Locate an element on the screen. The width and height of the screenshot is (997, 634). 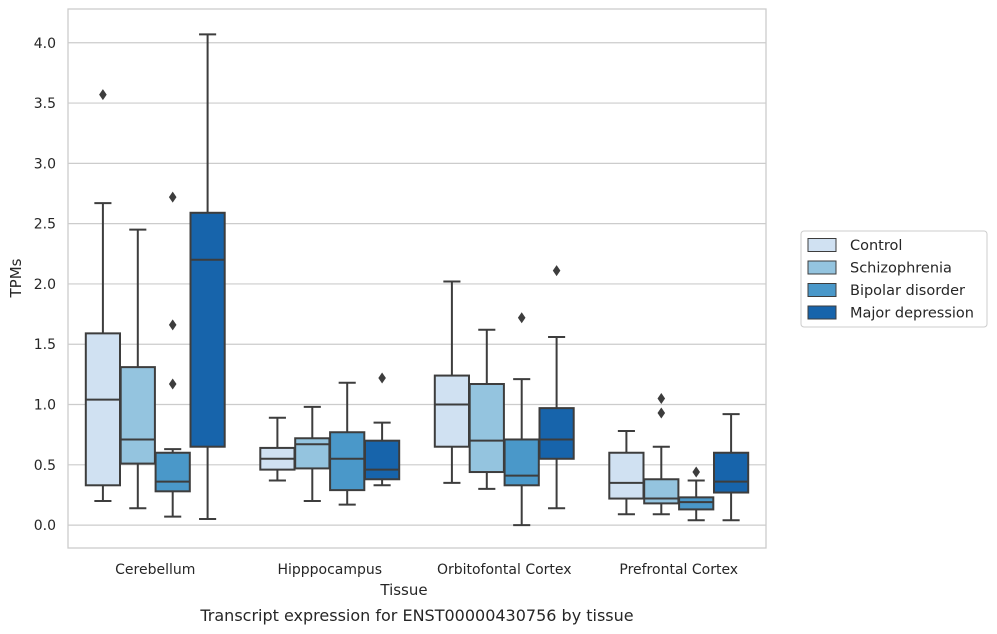
y-tick-label: 2.0 is located at coordinates (45, 285).